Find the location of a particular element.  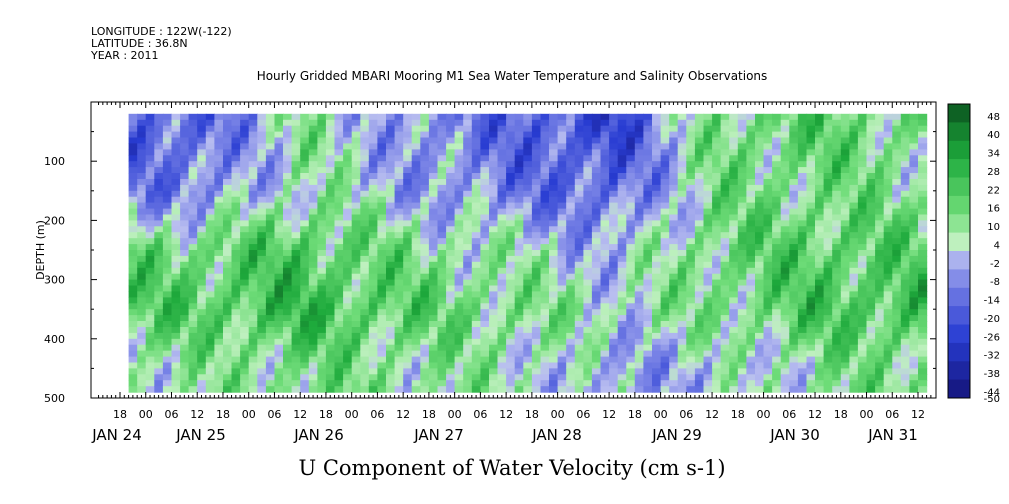

colorbar-label: -8 is located at coordinates (995, 282).